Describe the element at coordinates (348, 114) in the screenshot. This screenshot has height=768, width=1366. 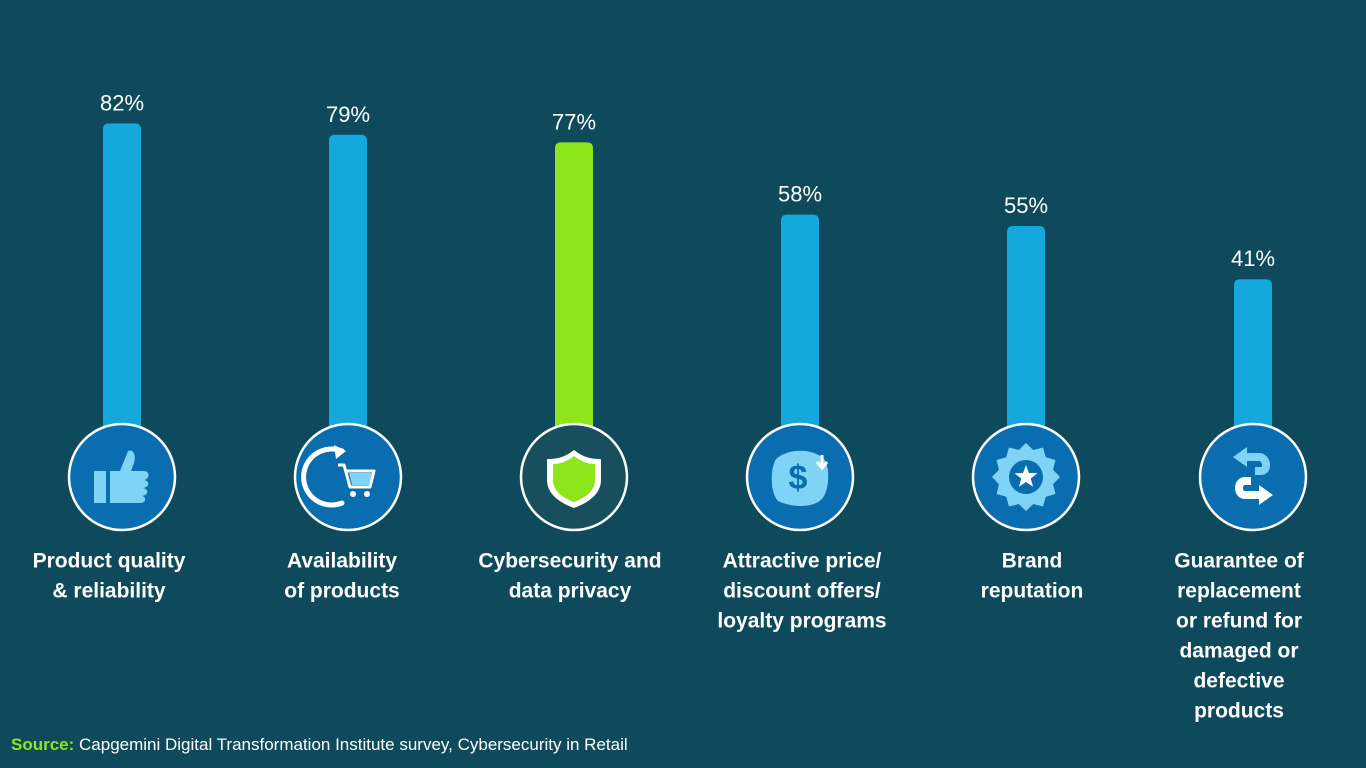
I see `value-label: 79%` at that location.